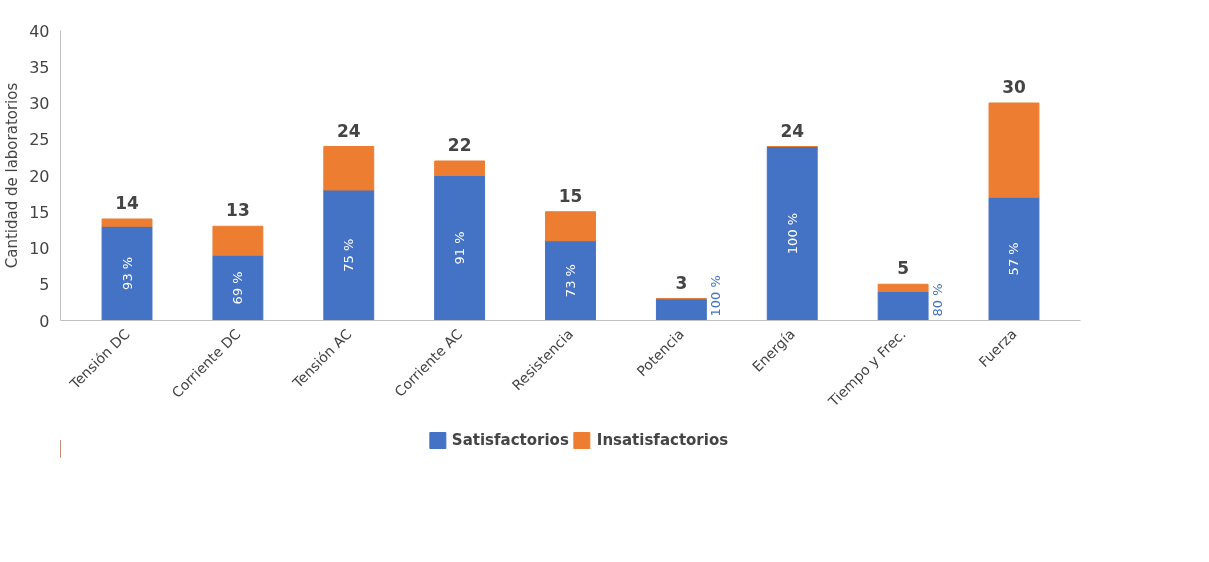 The image size is (1209, 562). Describe the element at coordinates (662, 440) in the screenshot. I see `legend-label: Insatisfactorios` at that location.